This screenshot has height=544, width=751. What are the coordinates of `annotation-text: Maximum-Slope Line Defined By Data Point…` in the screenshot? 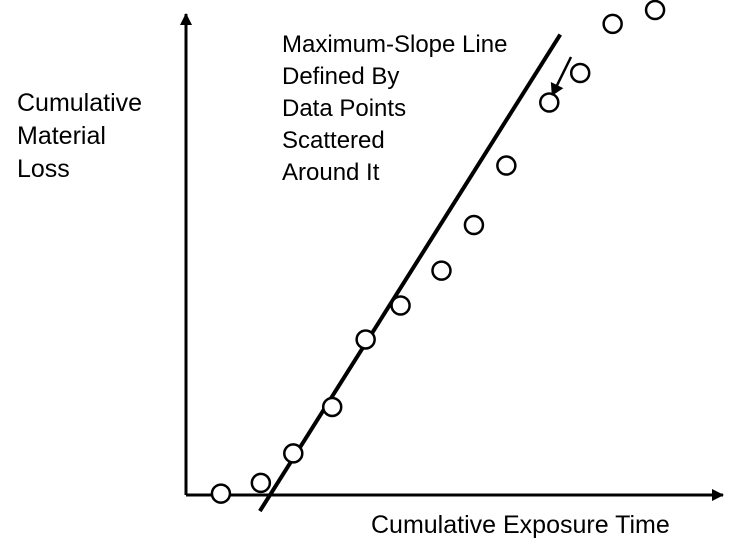 It's located at (398, 108).